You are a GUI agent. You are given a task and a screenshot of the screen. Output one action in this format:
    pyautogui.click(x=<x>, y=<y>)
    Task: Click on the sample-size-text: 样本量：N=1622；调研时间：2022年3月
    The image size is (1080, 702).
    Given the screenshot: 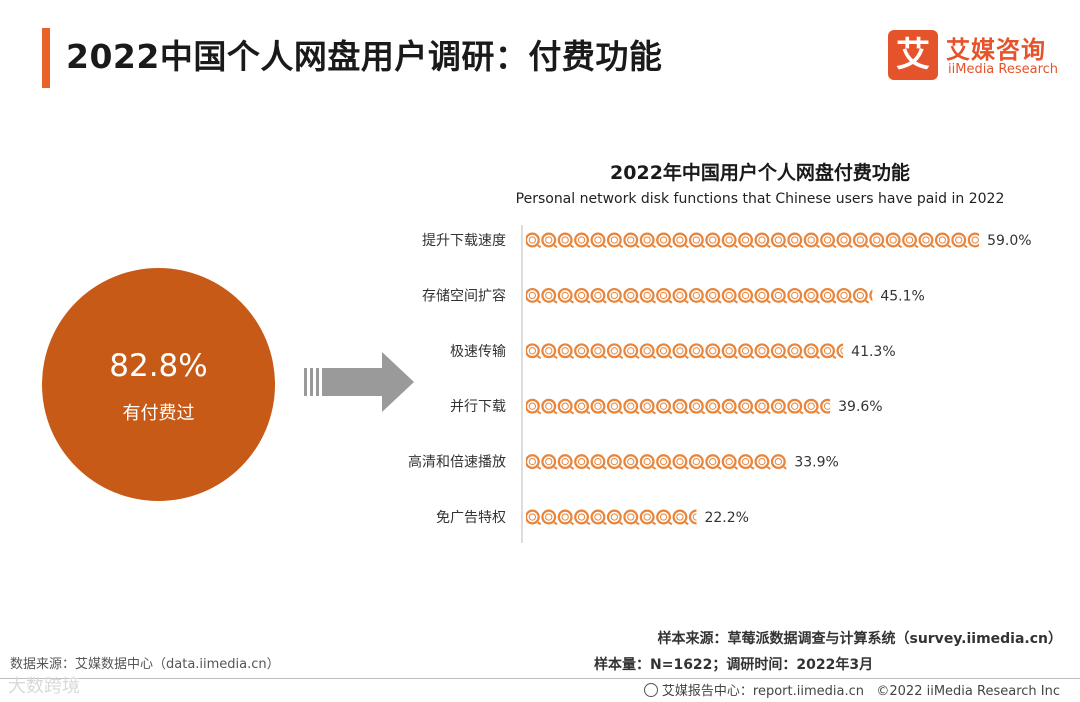 What is the action you would take?
    pyautogui.click(x=734, y=665)
    